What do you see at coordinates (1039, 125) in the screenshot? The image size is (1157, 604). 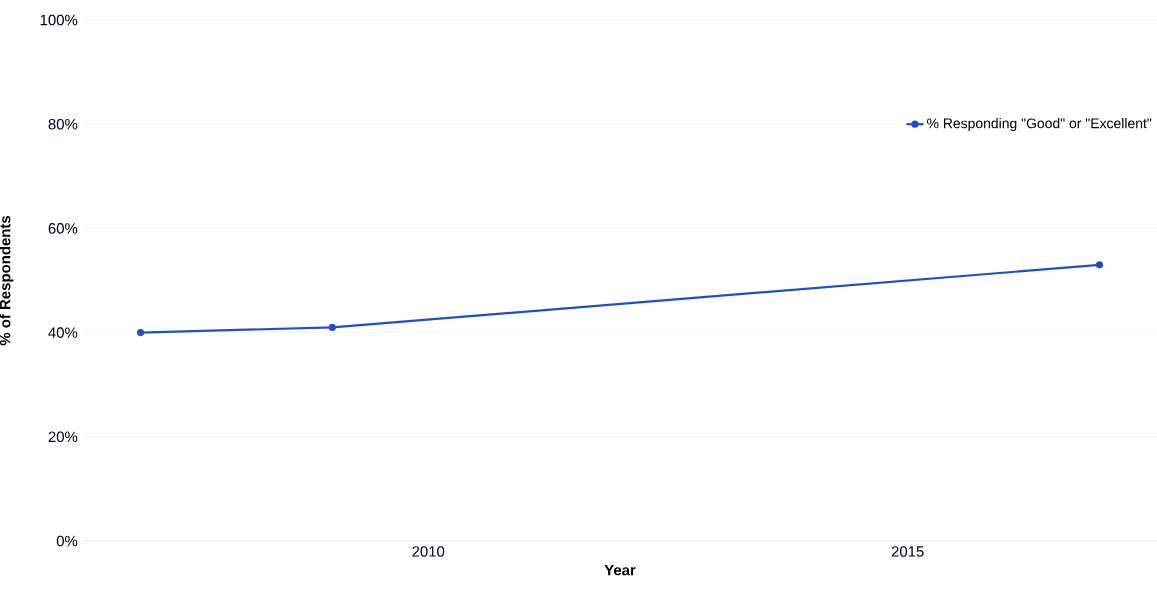 I see `legend-label: % Responding "Good" or "Excellent"` at bounding box center [1039, 125].